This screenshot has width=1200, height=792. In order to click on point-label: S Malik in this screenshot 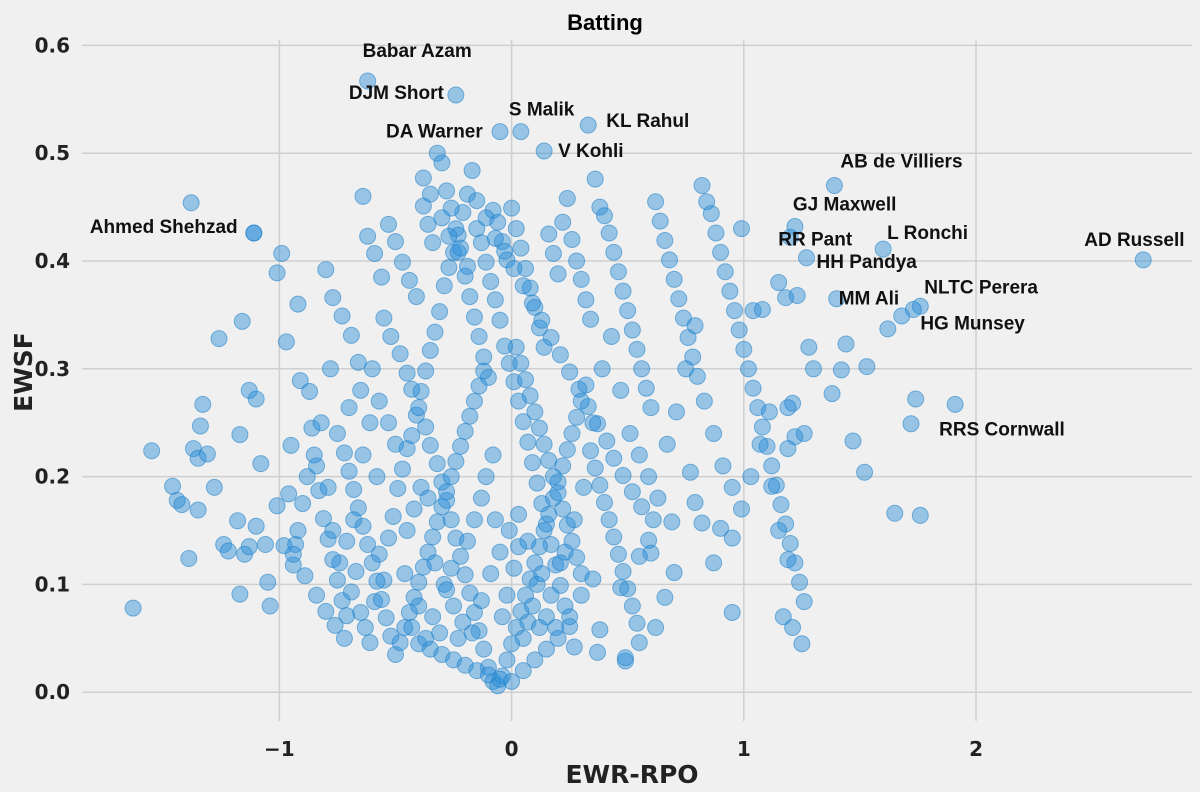, I will do `click(542, 110)`.